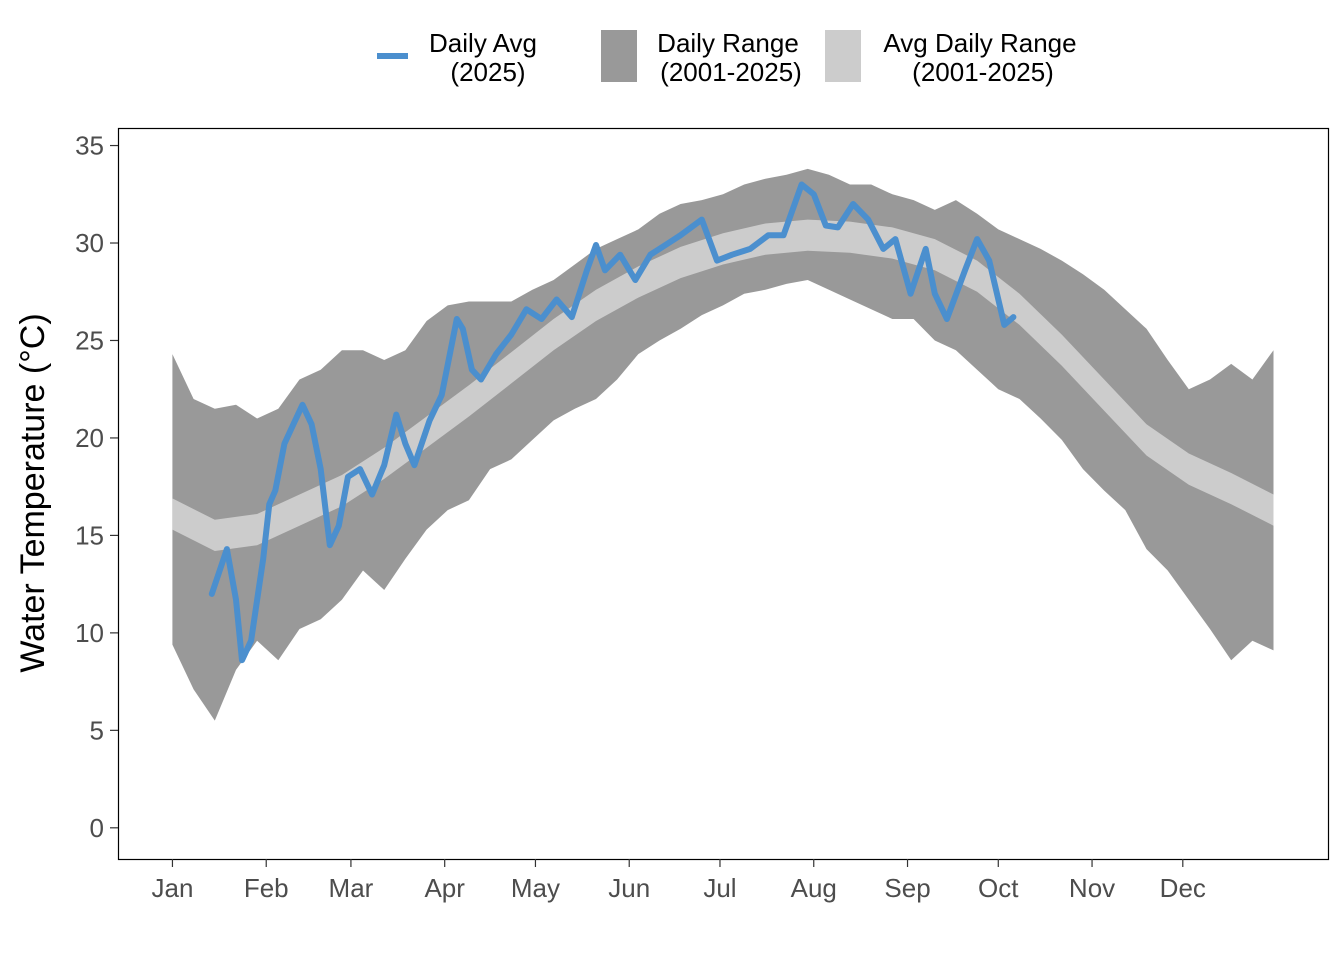 This screenshot has height=965, width=1344. What do you see at coordinates (444, 888) in the screenshot?
I see `x-tick-label: Apr` at bounding box center [444, 888].